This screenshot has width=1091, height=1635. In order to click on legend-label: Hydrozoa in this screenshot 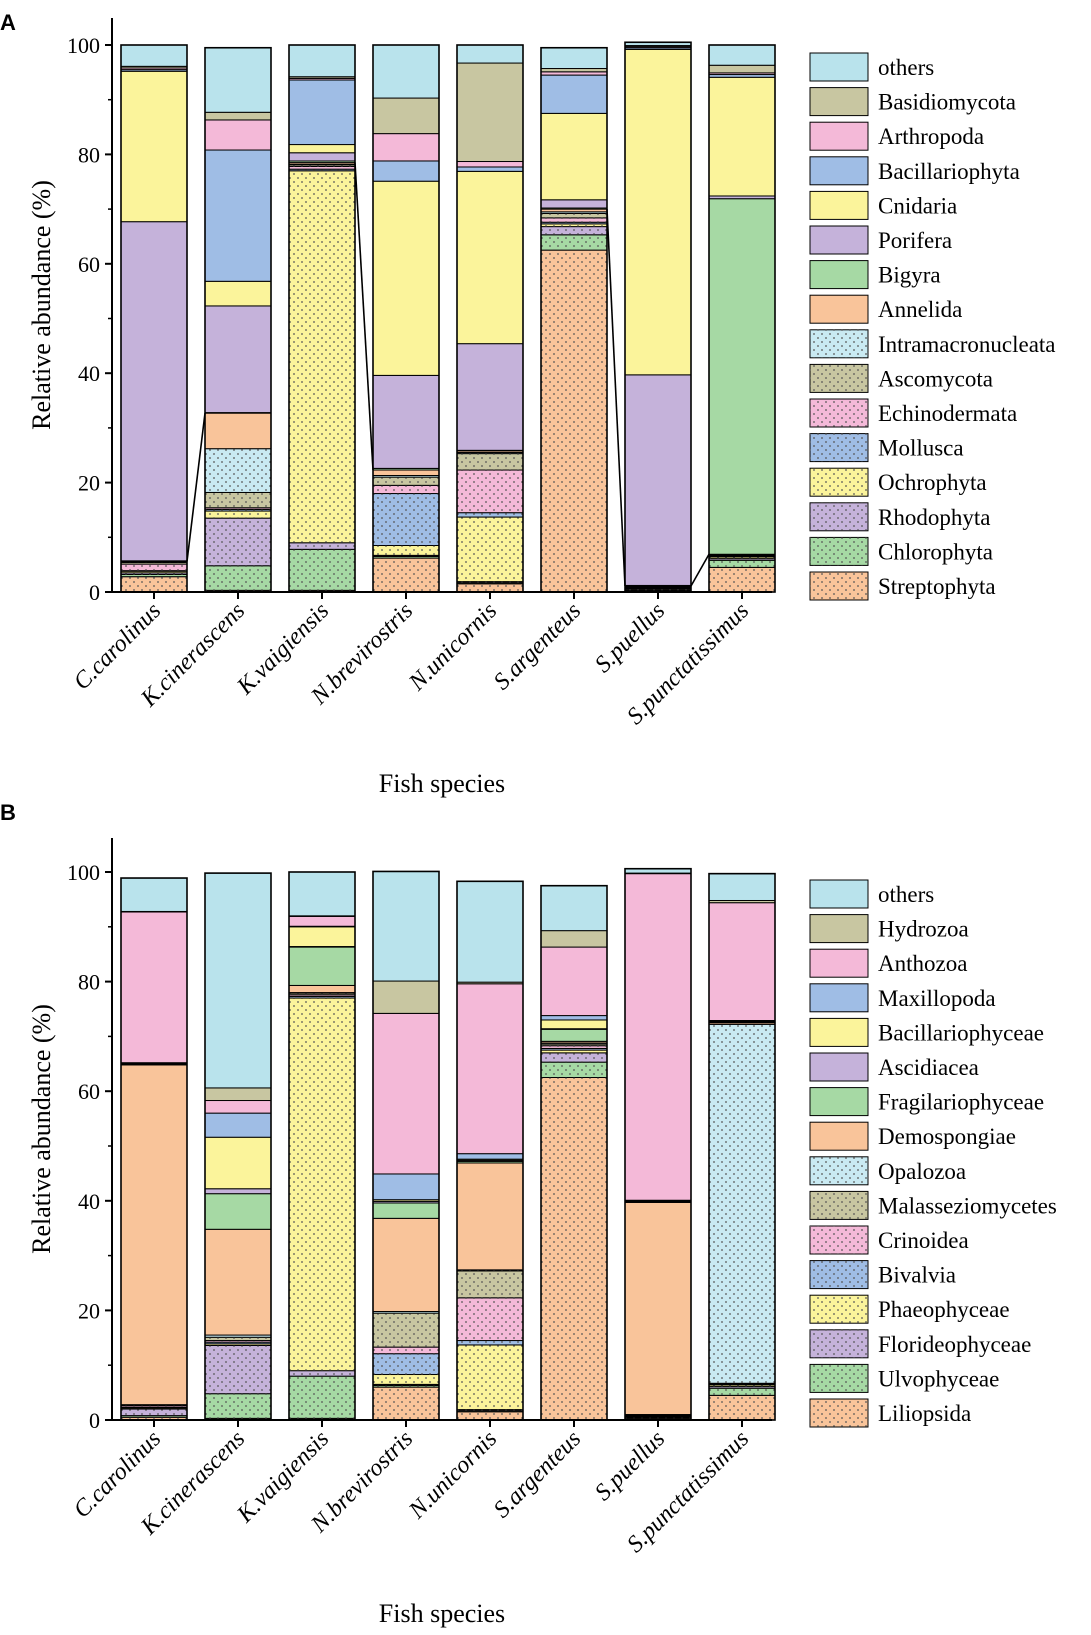, I will do `click(923, 929)`.